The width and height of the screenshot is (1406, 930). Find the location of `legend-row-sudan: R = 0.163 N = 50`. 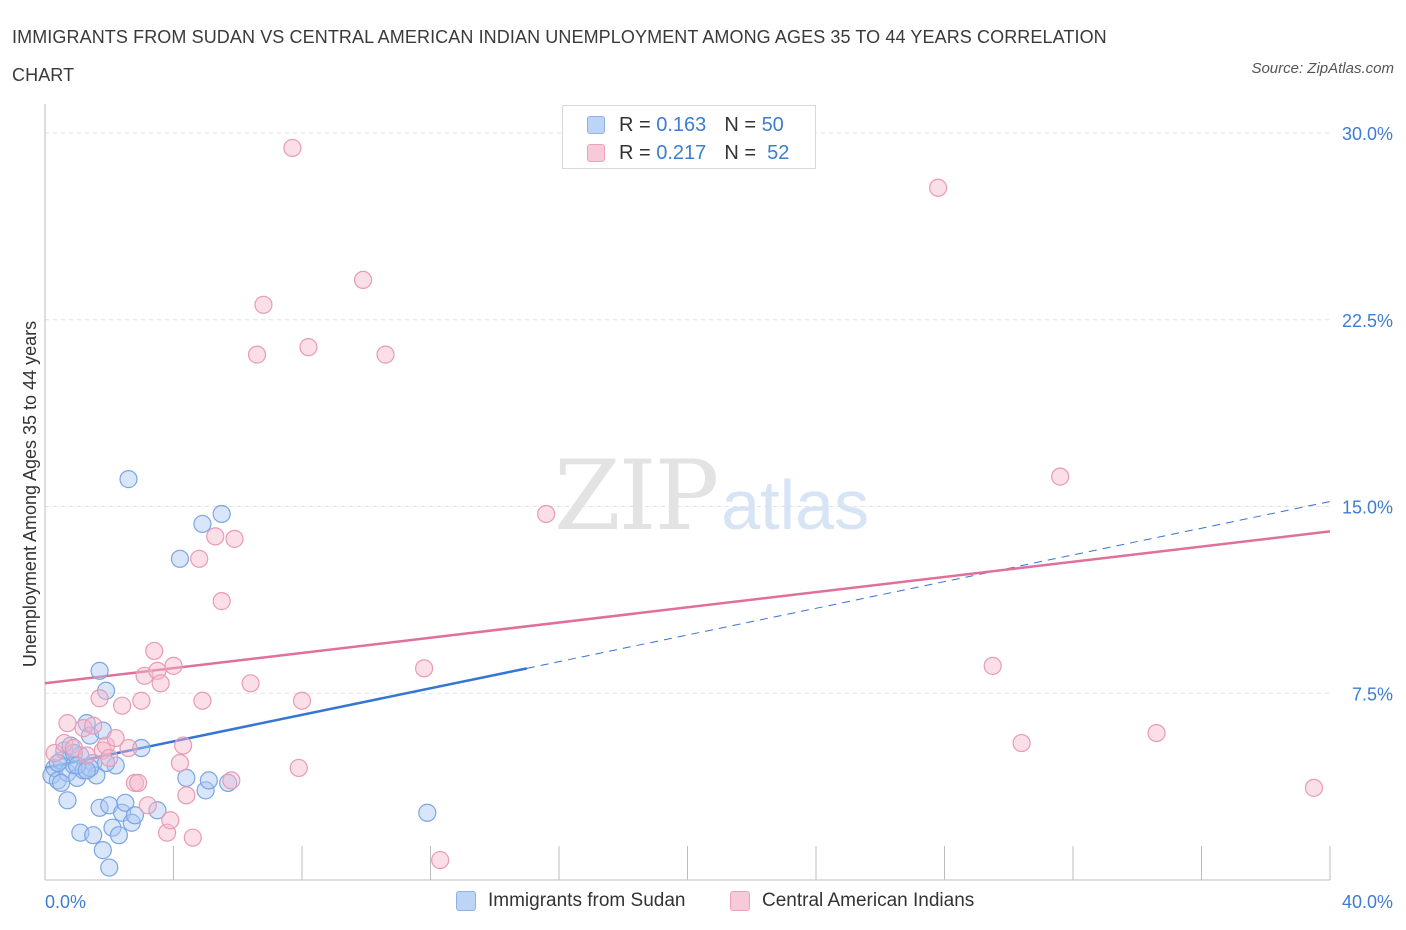

legend-row-sudan: R = 0.163 N = 50 is located at coordinates (685, 125).